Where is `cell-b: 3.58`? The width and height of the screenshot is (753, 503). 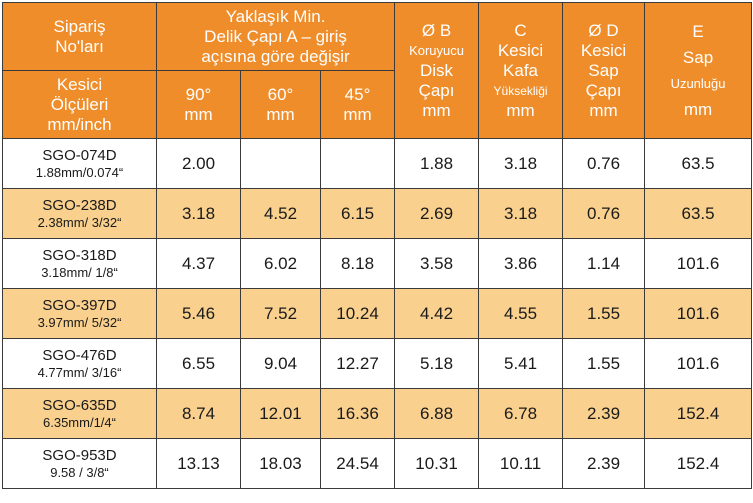 cell-b: 3.58 is located at coordinates (437, 263).